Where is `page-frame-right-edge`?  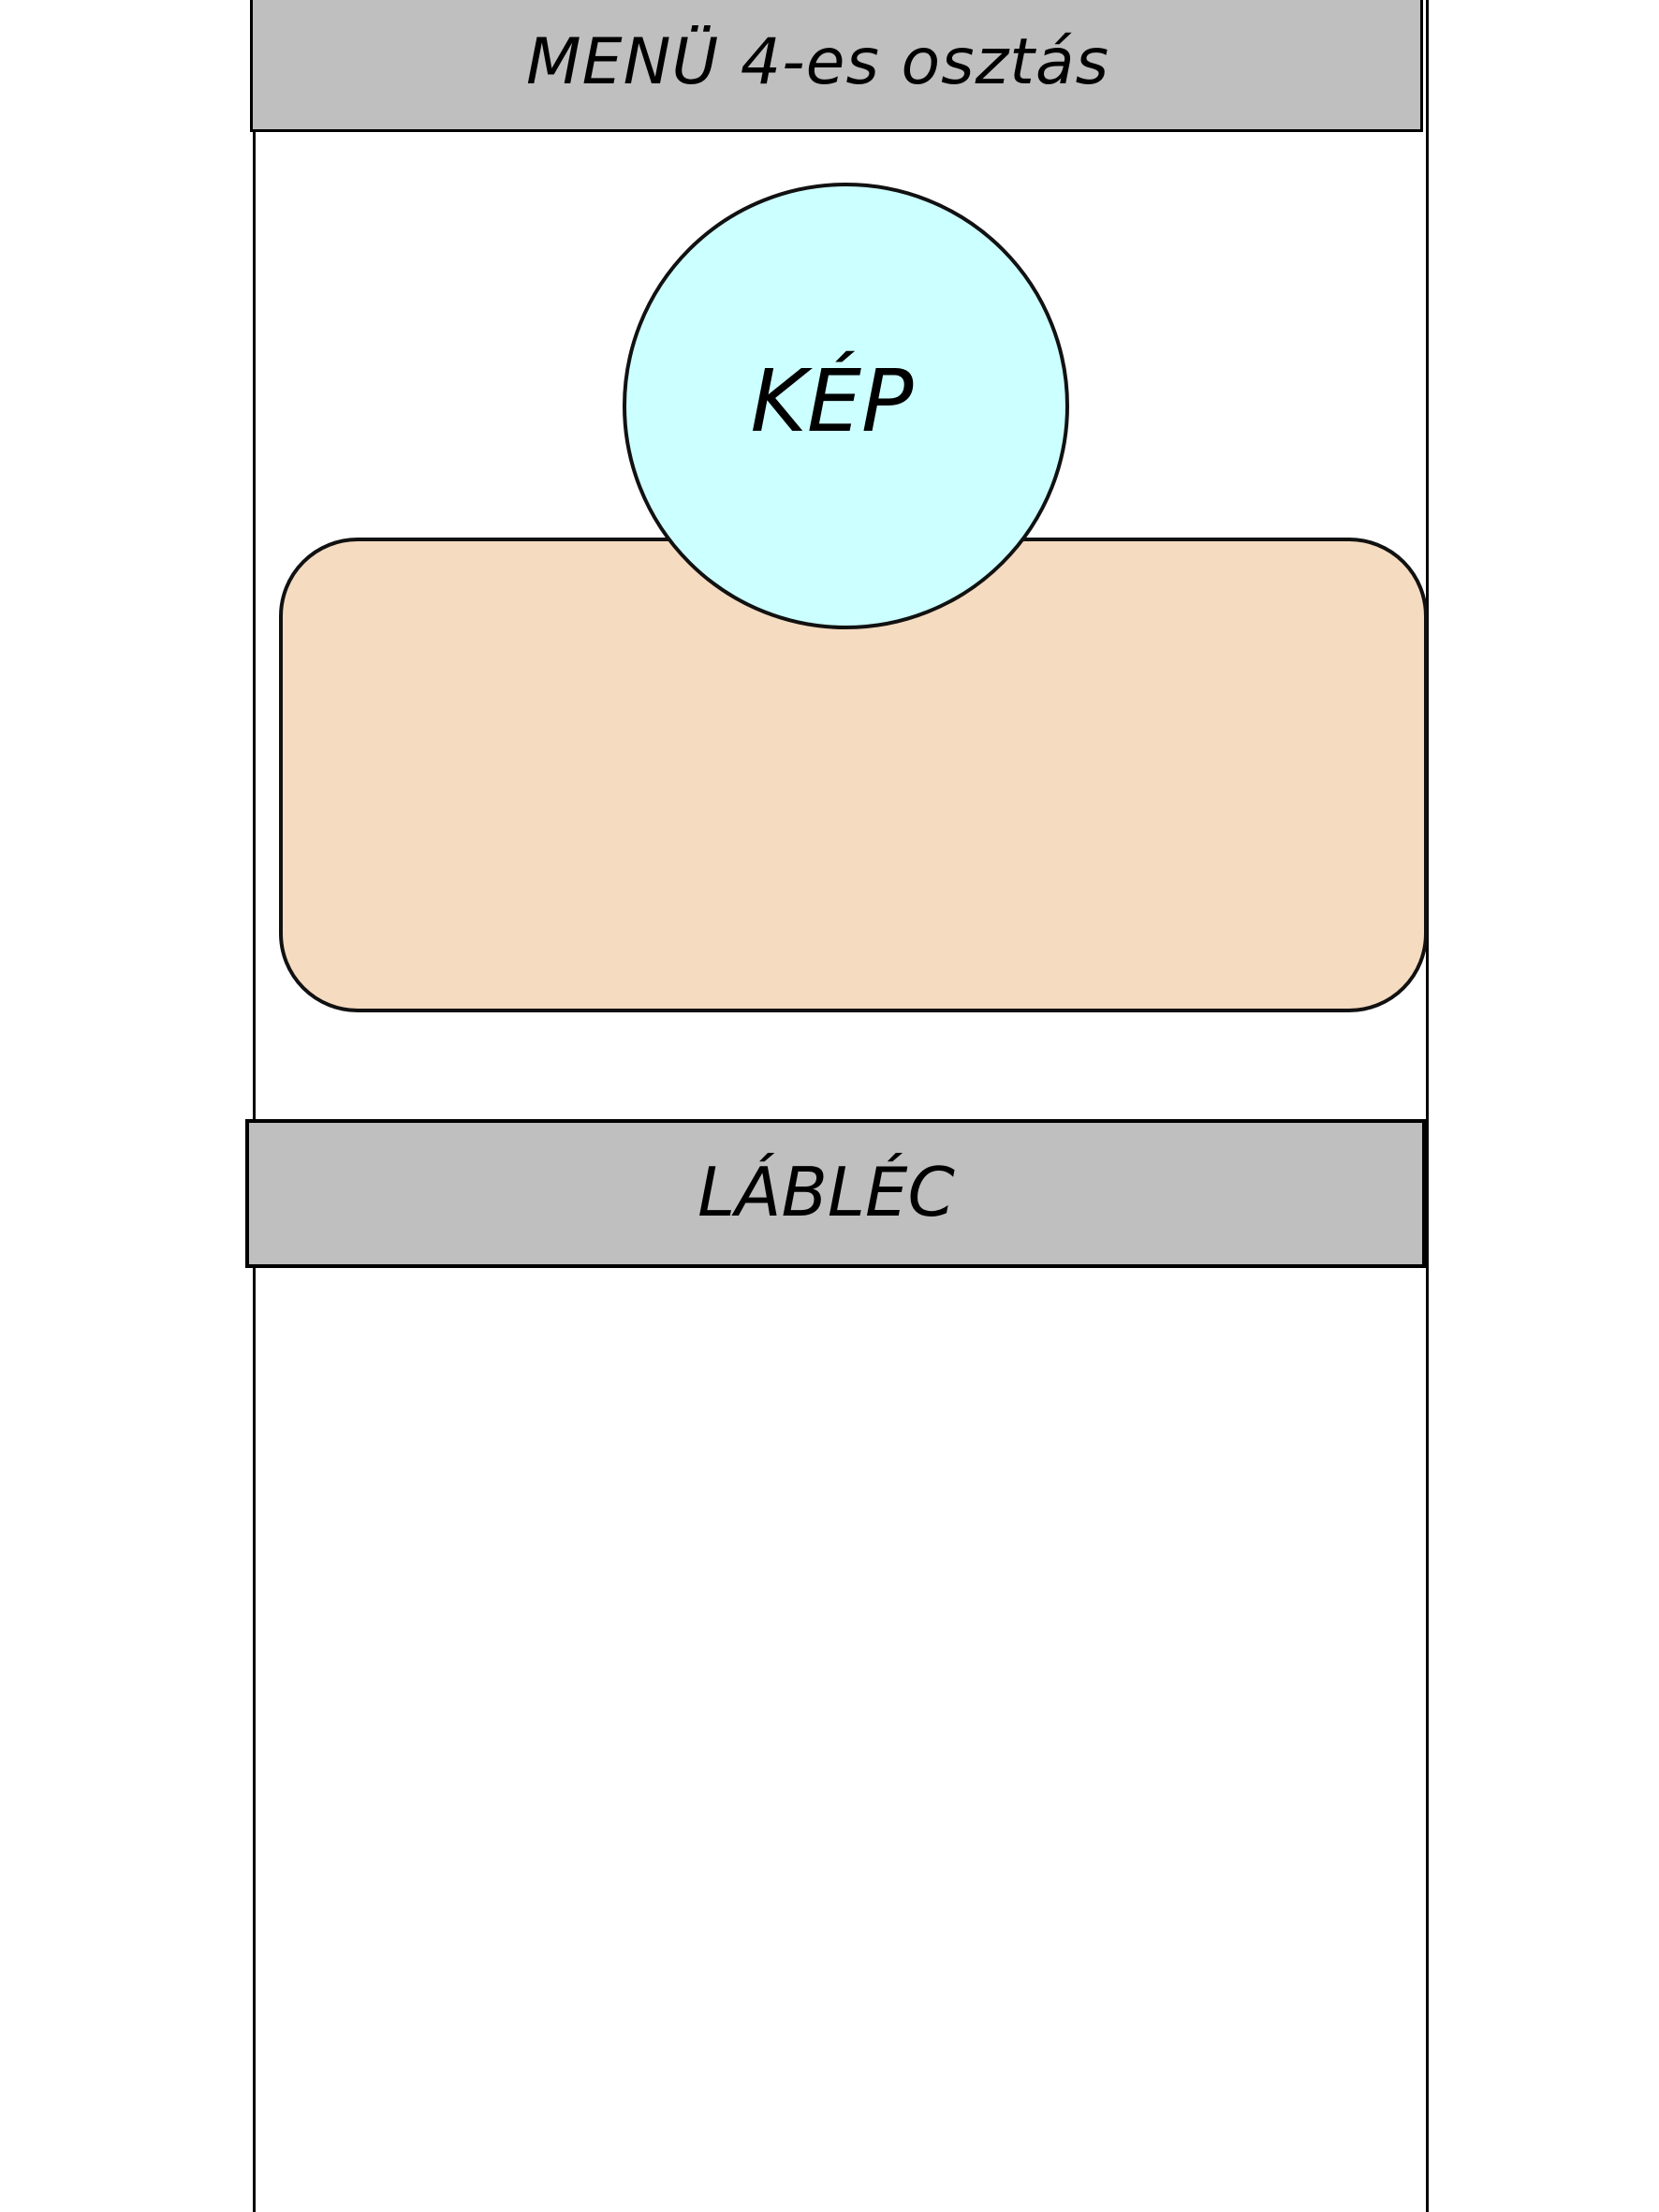 page-frame-right-edge is located at coordinates (1427, 1106).